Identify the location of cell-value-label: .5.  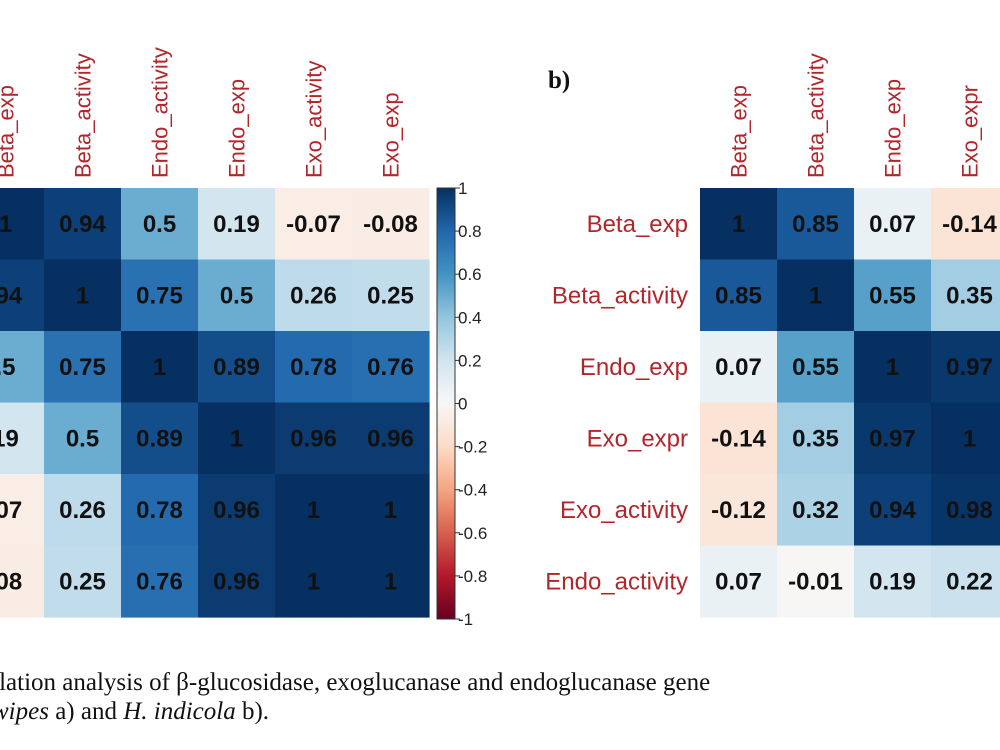
(8, 367).